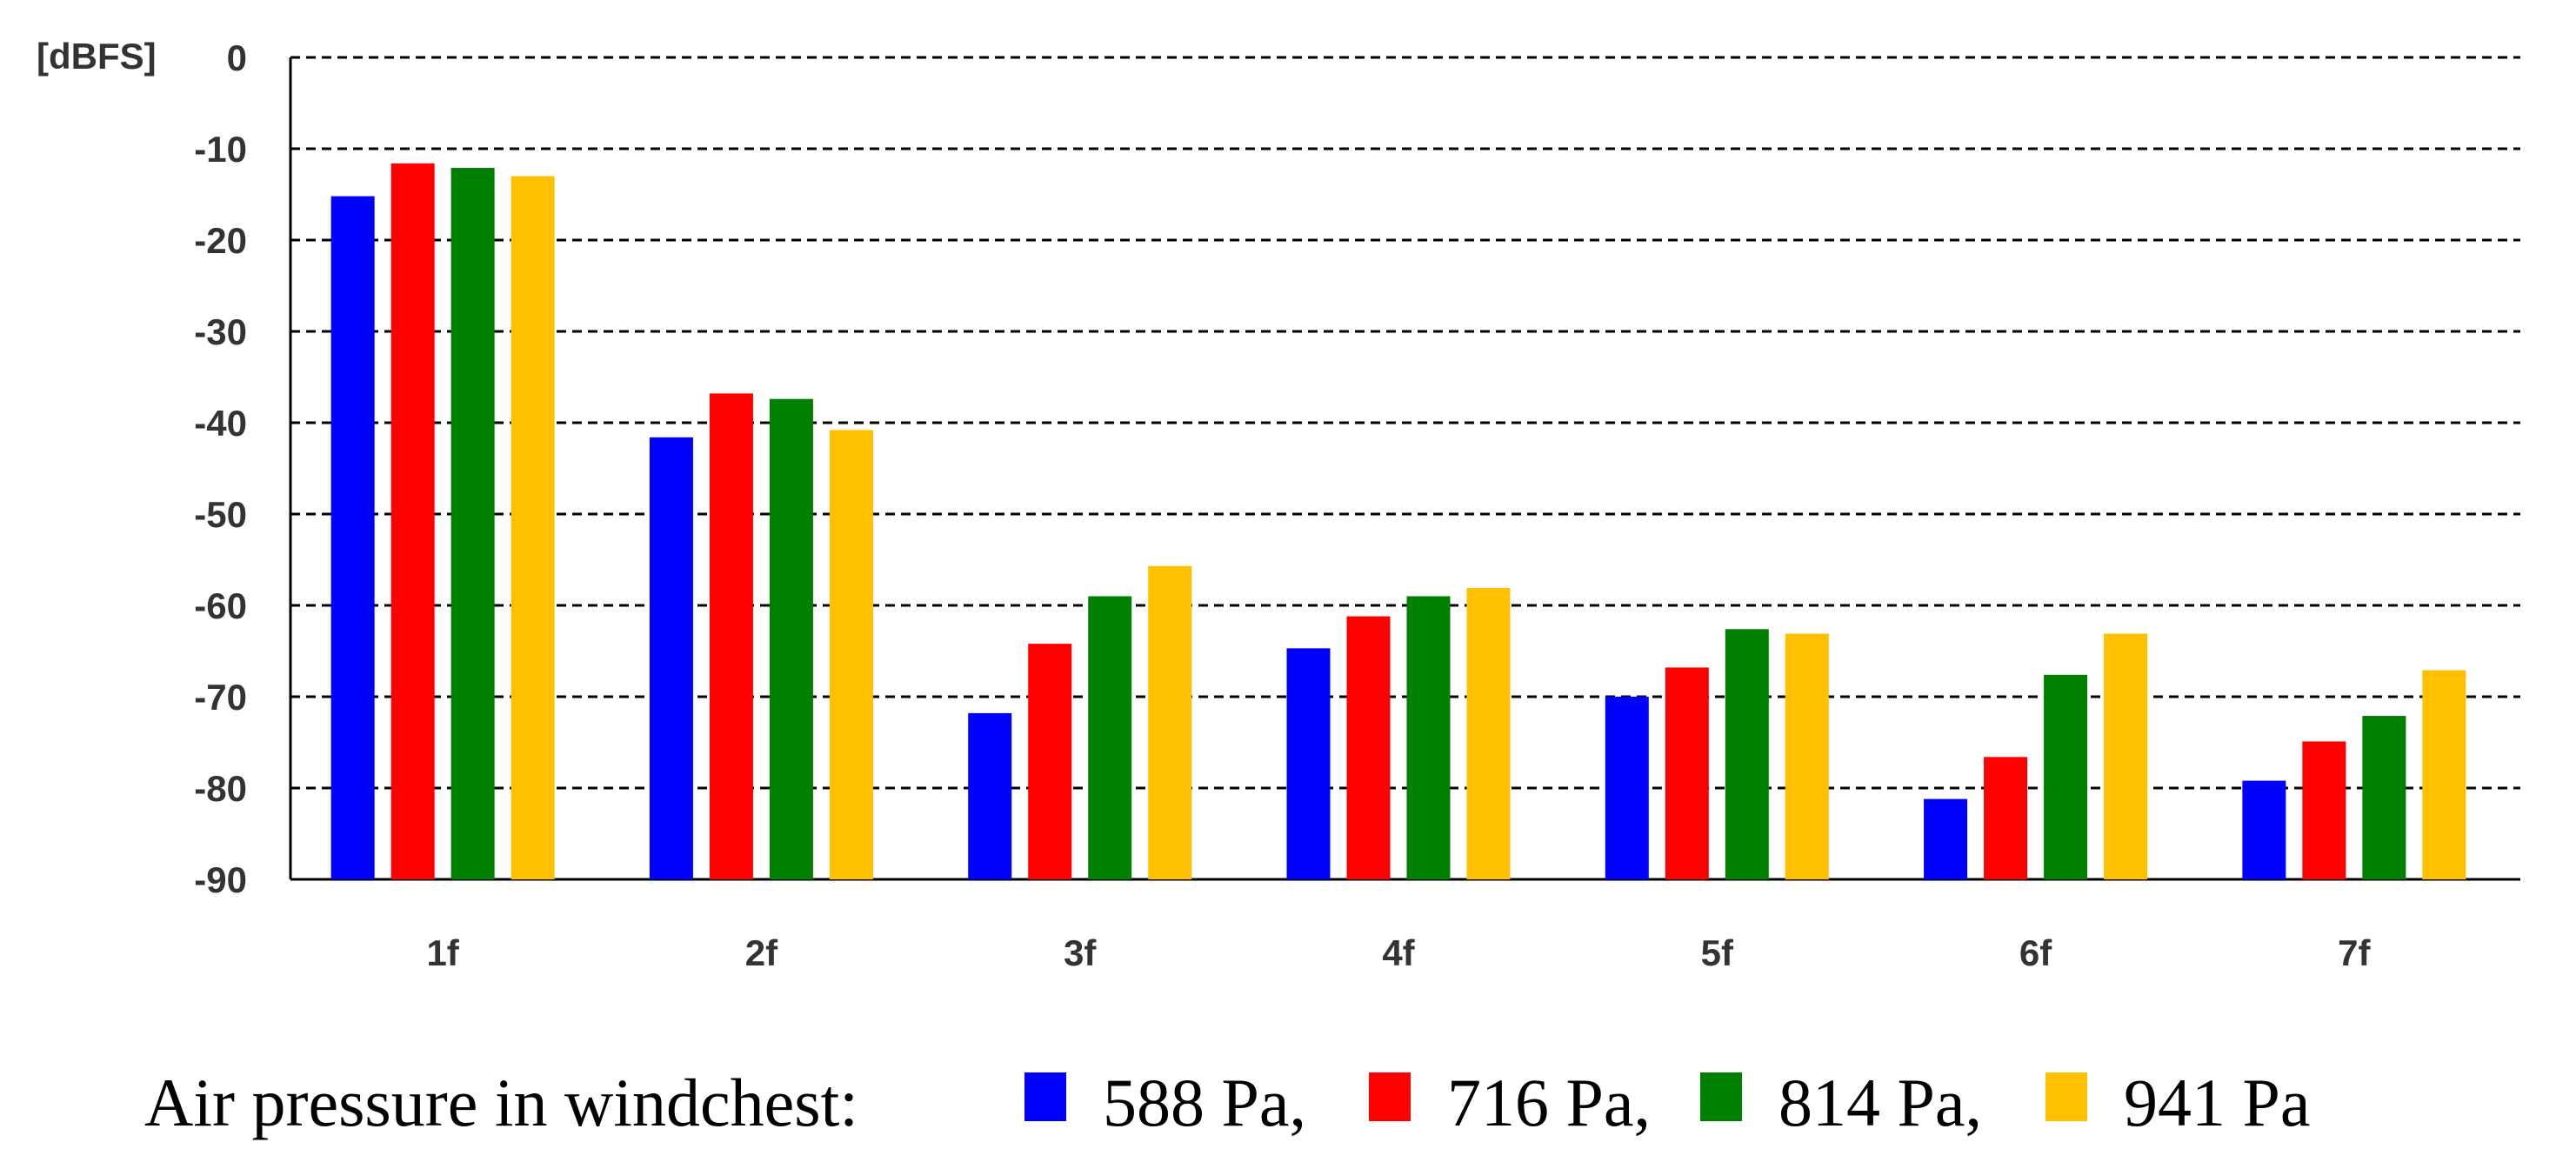 The image size is (2576, 1169). What do you see at coordinates (220, 240) in the screenshot?
I see `y-tick-label: -20` at bounding box center [220, 240].